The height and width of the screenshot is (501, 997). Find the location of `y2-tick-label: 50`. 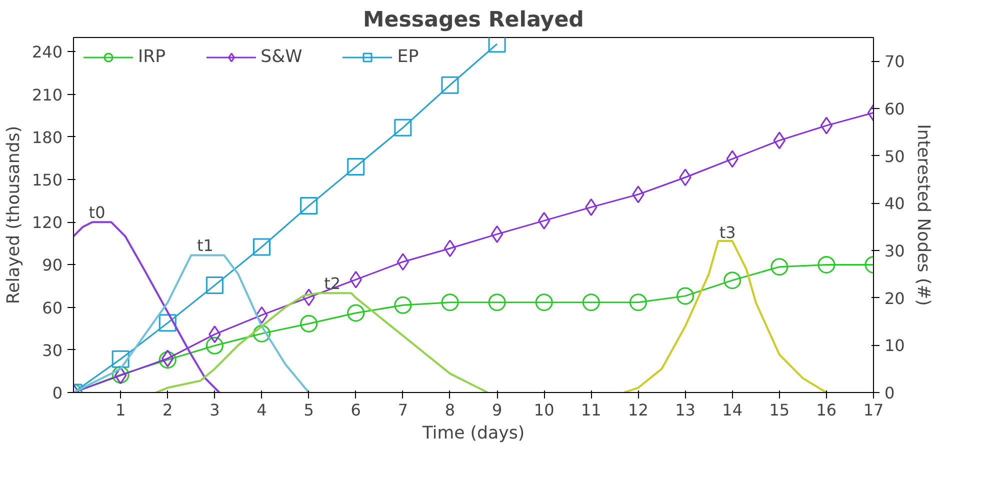

y2-tick-label: 50 is located at coordinates (894, 156).